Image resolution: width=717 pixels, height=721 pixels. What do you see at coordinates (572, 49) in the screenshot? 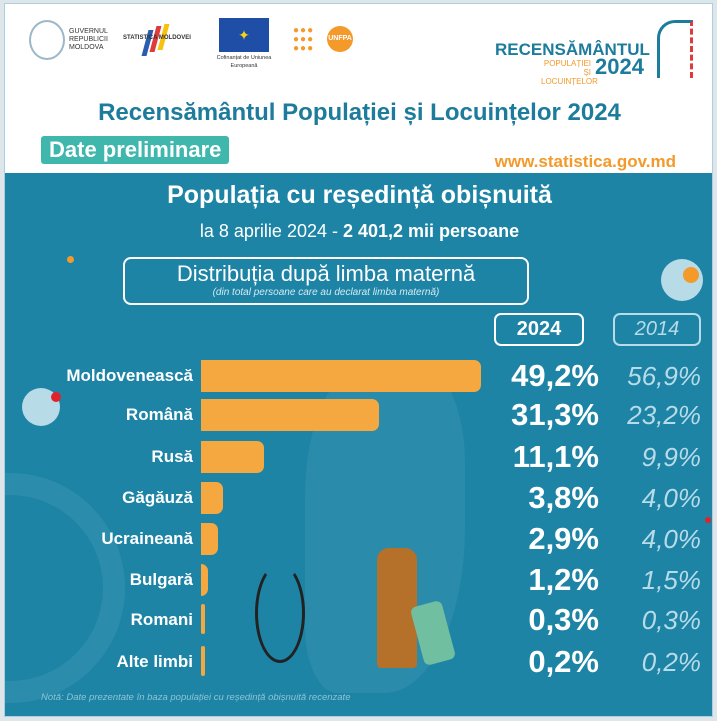
I see `census-logo-title: RECENSĂMÂNTUL` at bounding box center [572, 49].